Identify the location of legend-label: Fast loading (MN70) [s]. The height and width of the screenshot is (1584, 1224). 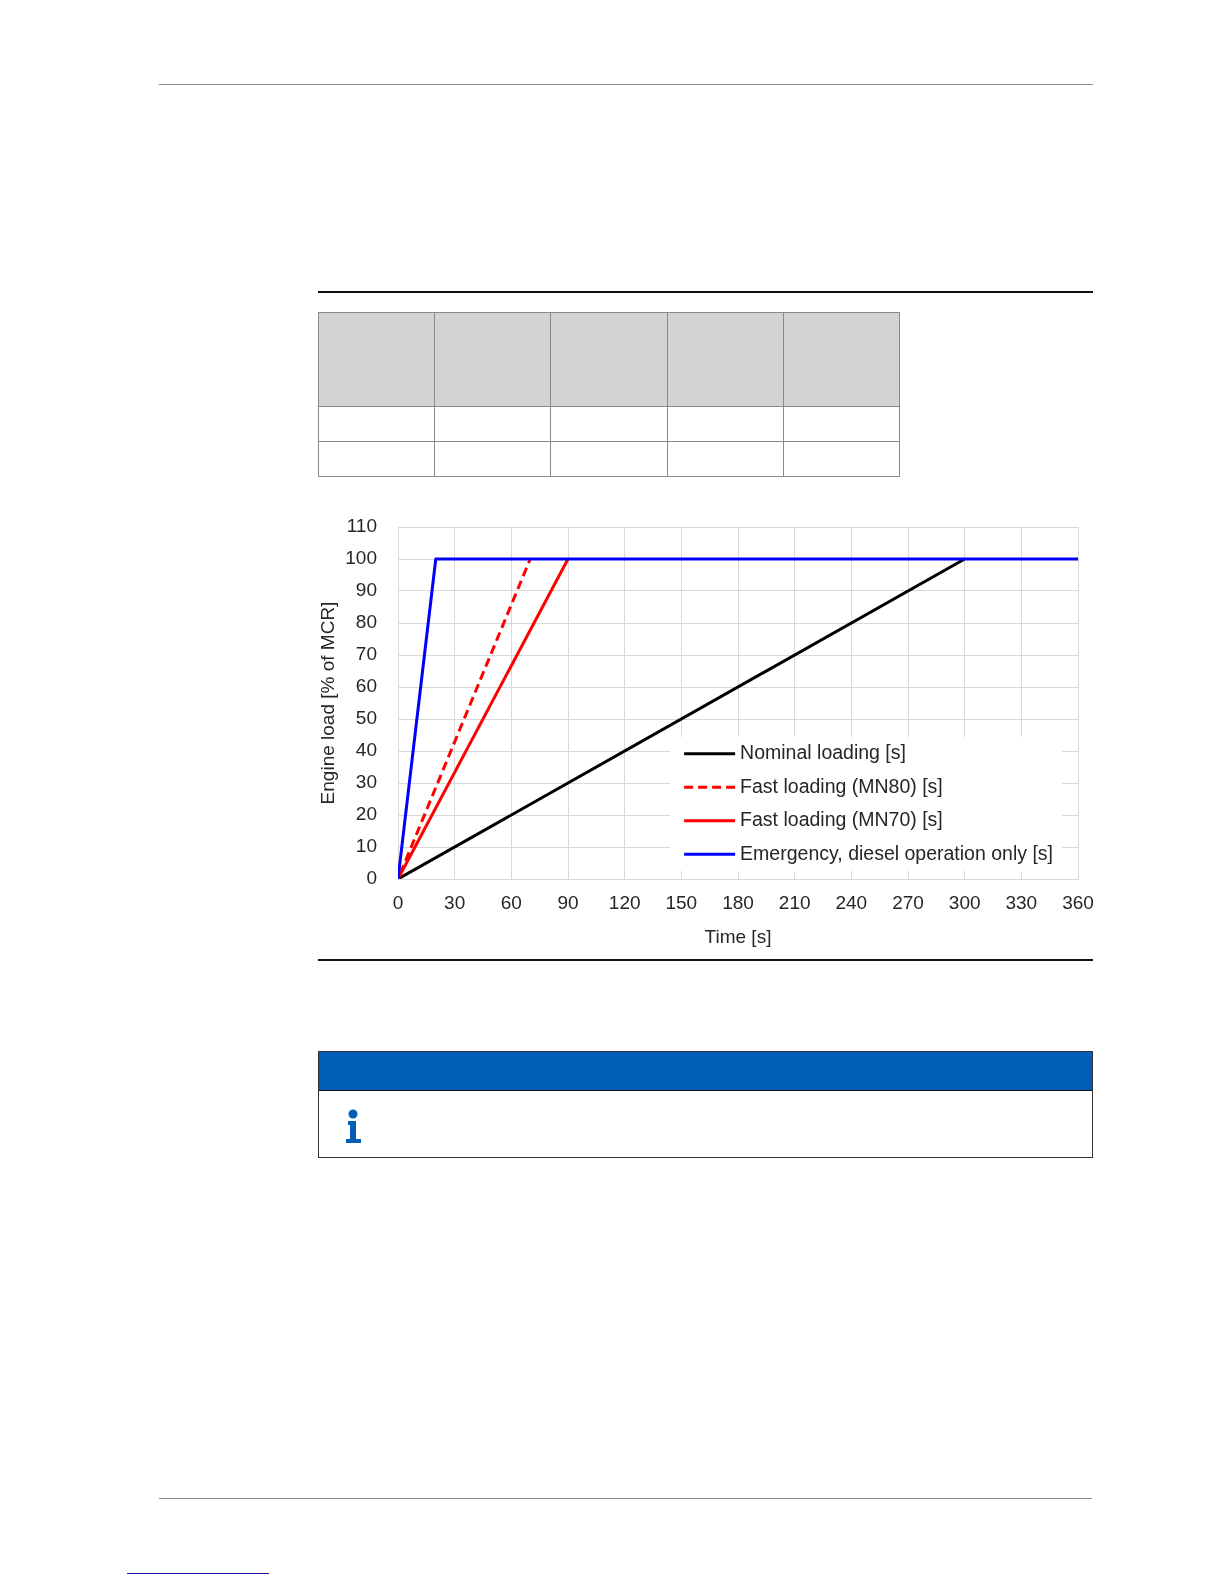
(841, 819).